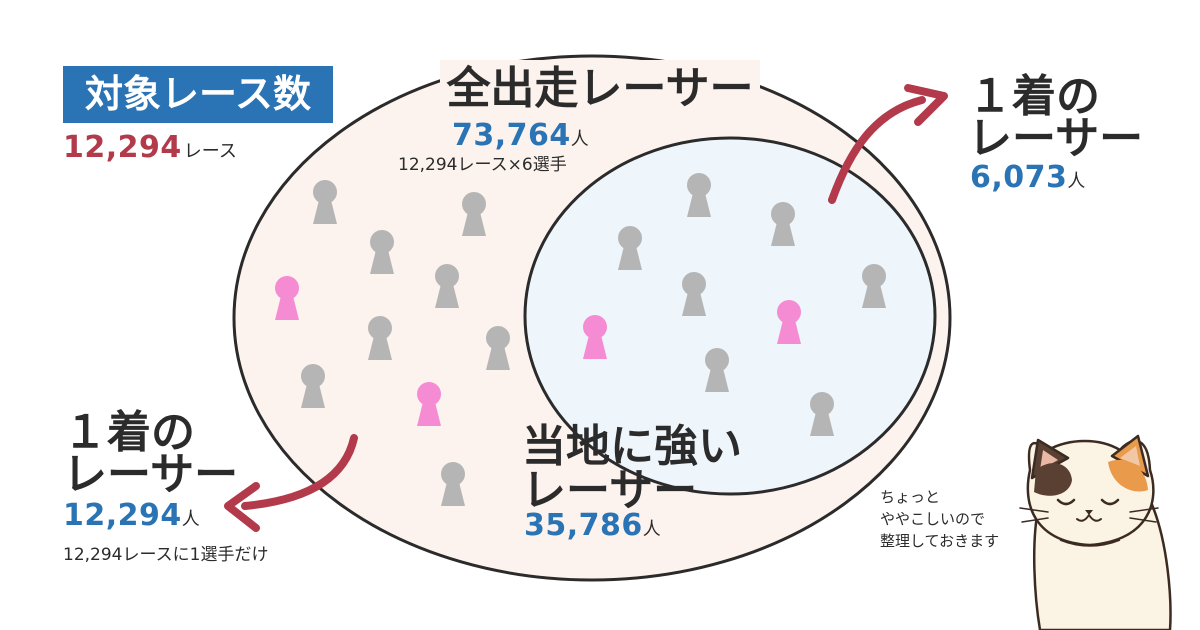  I want to click on all-racers-unit: 人, so click(579, 139).